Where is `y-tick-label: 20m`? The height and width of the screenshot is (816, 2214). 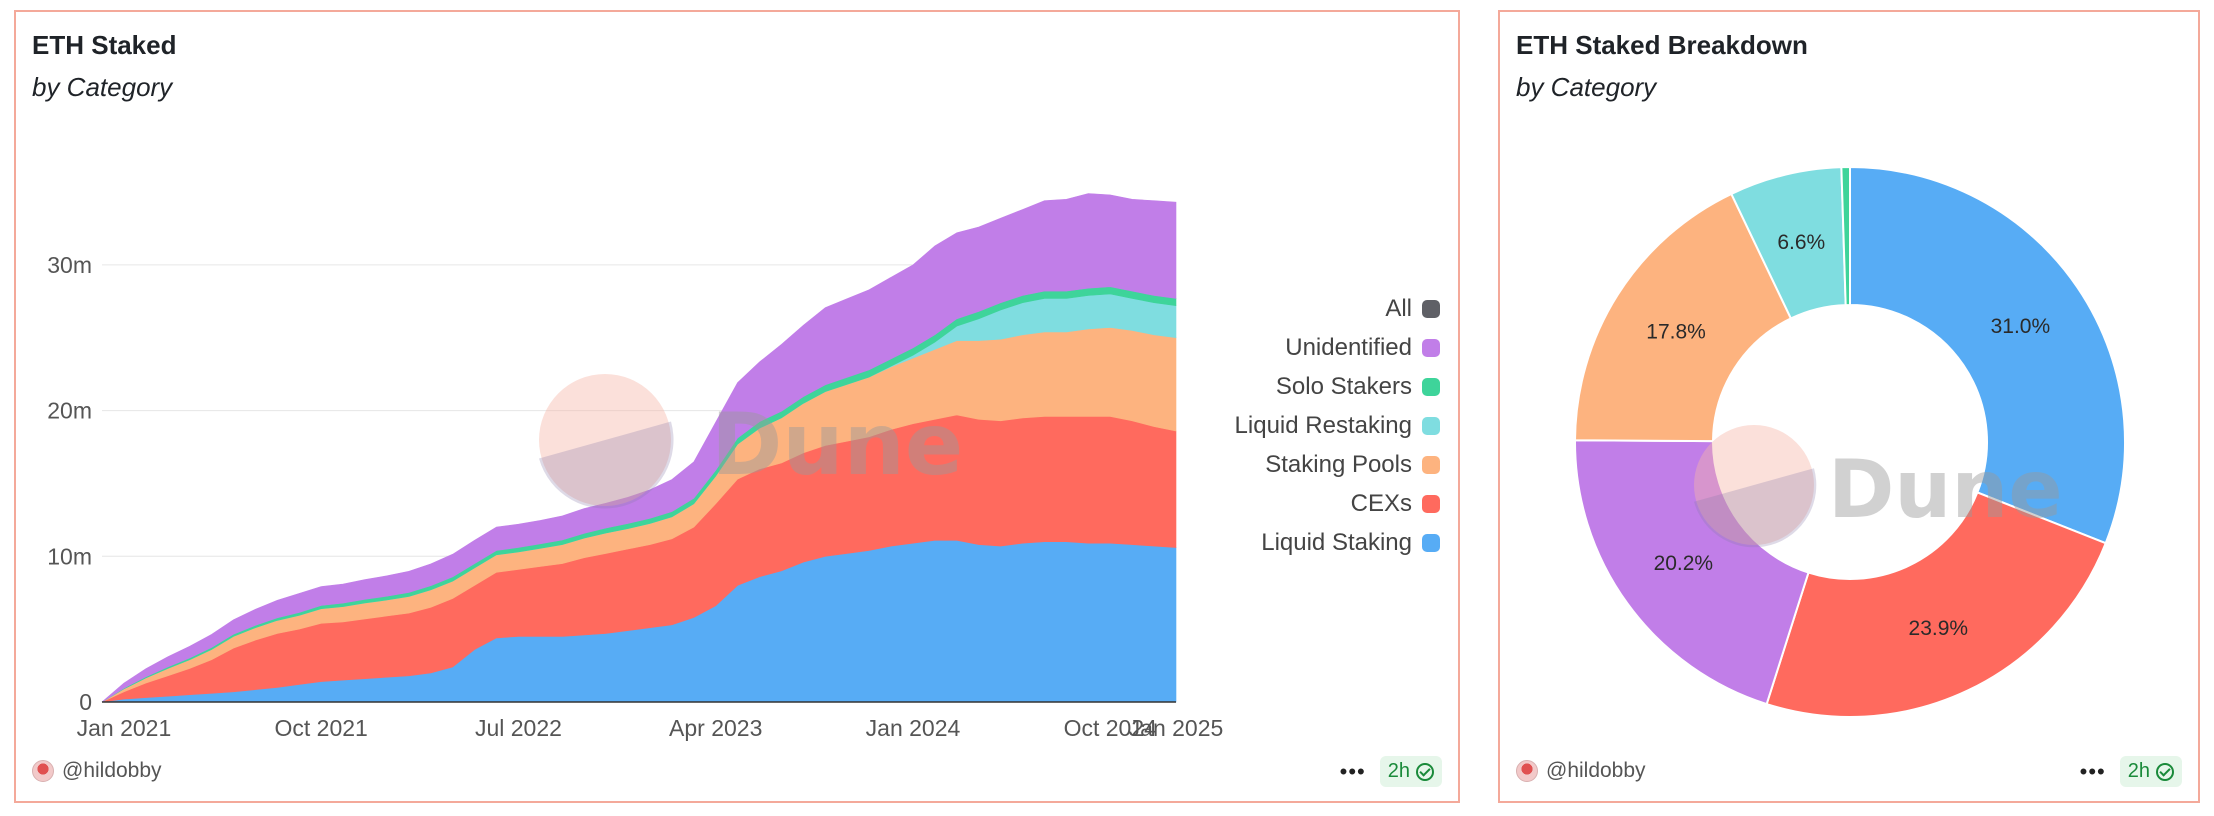 y-tick-label: 20m is located at coordinates (69, 411).